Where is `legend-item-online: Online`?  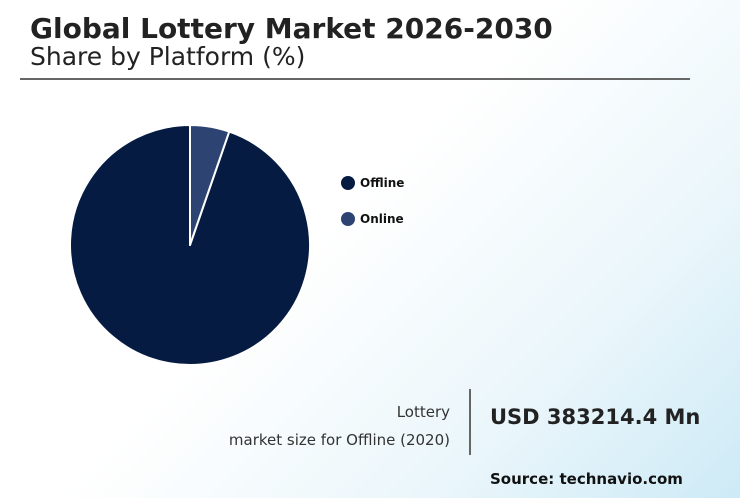 legend-item-online: Online is located at coordinates (372, 219).